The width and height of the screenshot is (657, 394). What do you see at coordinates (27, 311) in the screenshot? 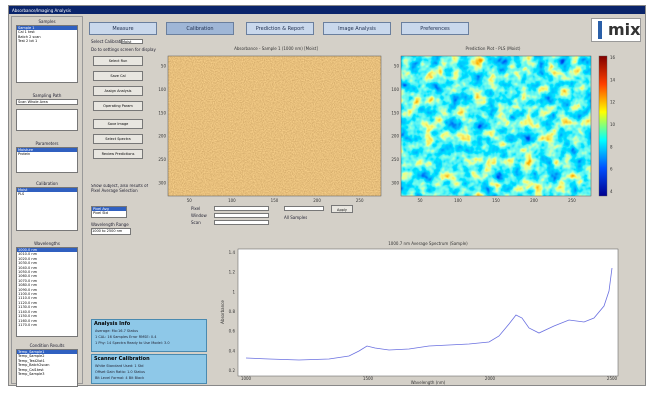
I see `list-item: 1140.0 nm` at bounding box center [27, 311].